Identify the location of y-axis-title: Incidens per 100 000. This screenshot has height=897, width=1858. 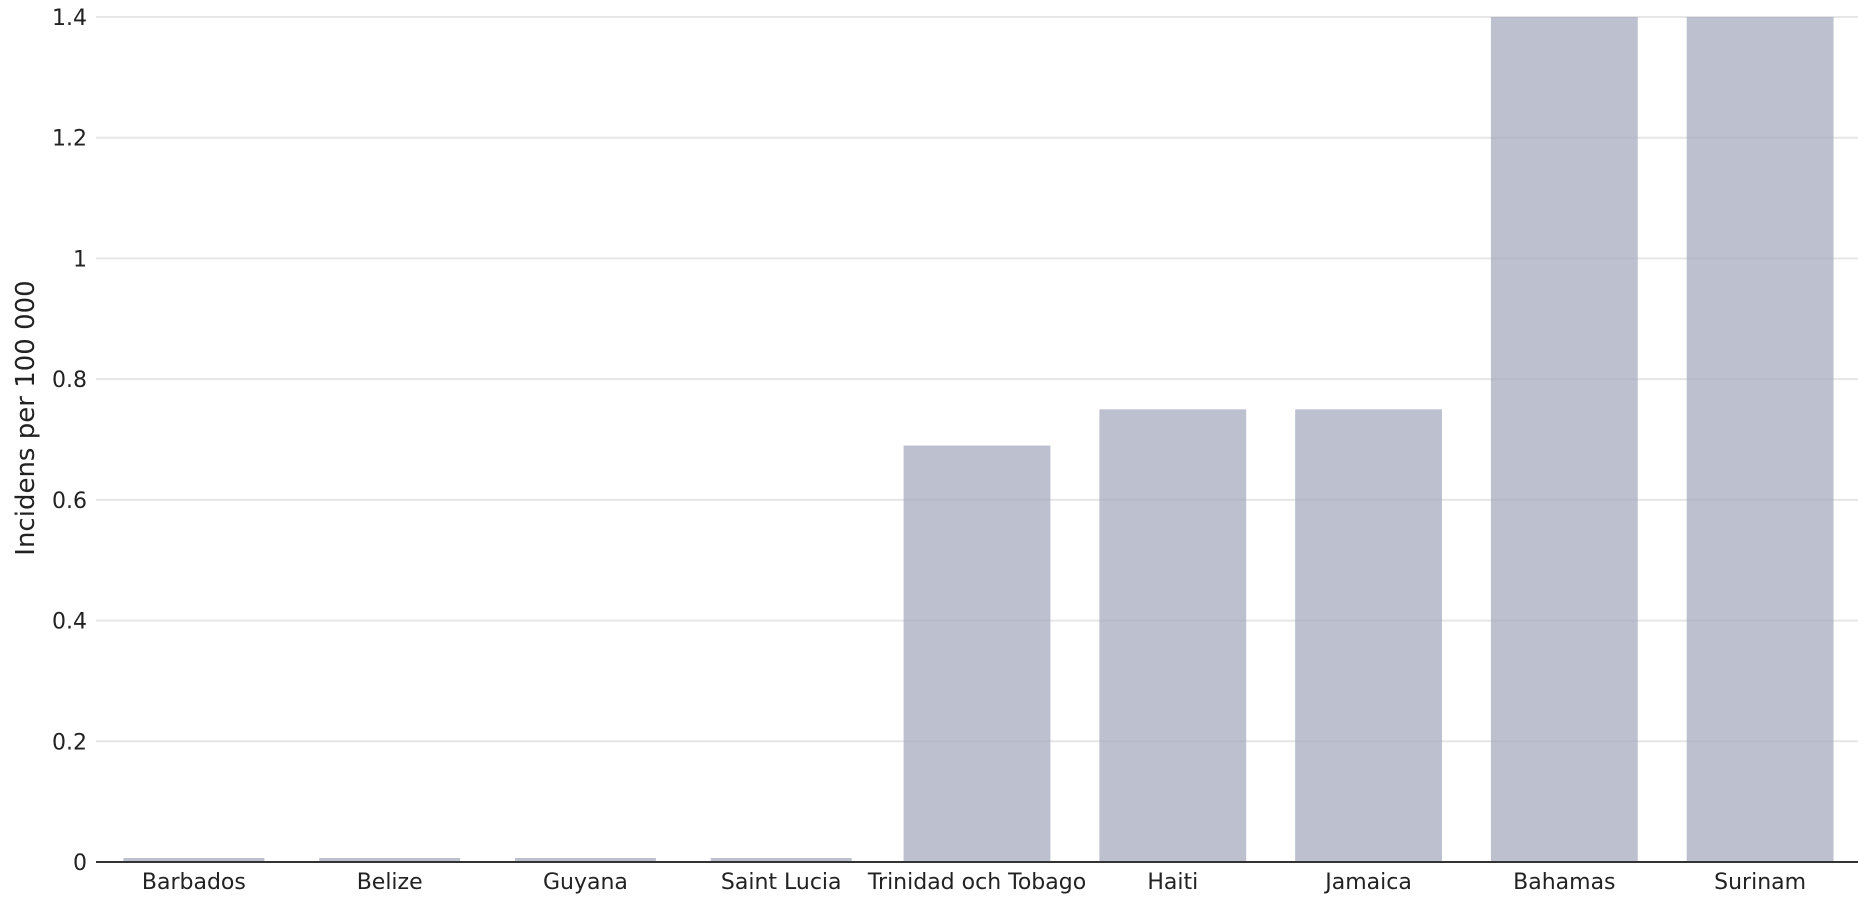
(26, 417).